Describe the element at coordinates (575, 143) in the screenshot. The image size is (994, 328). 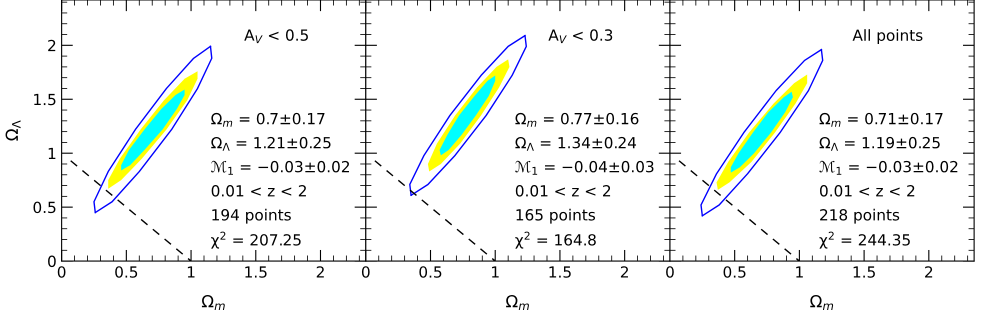
I see `annotation: Ω$_{Λ}$ = 1.34±0.24` at that location.